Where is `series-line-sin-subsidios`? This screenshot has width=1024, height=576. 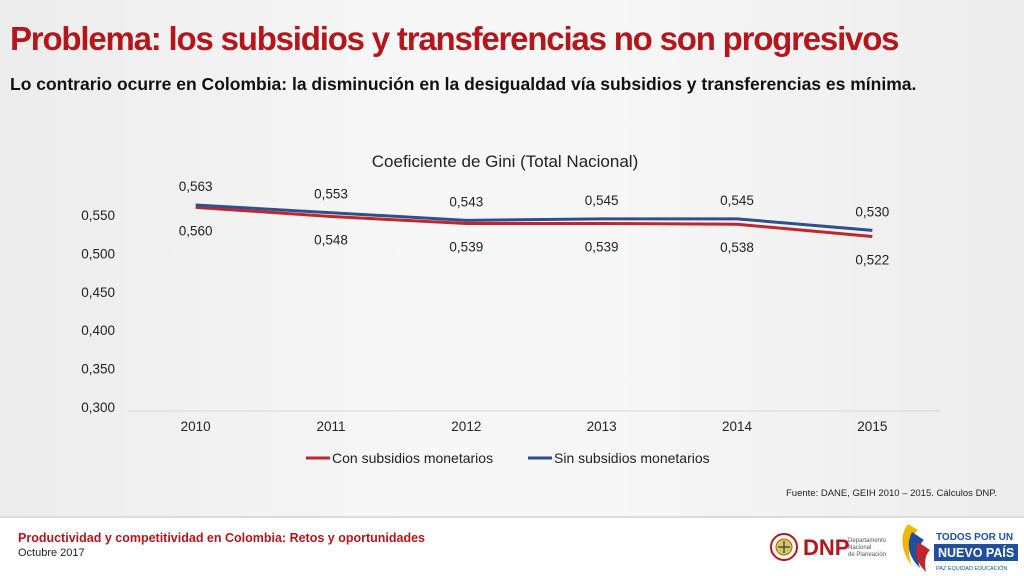
series-line-sin-subsidios is located at coordinates (534, 217).